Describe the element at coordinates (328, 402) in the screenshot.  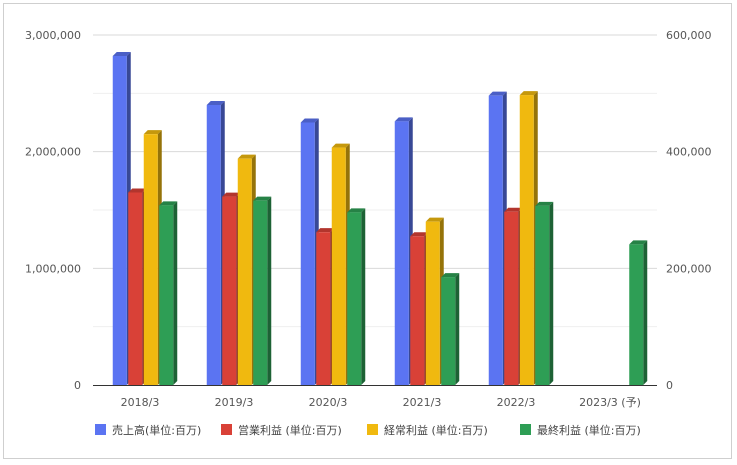
I see `x-axis-tick-label: 2020/3` at that location.